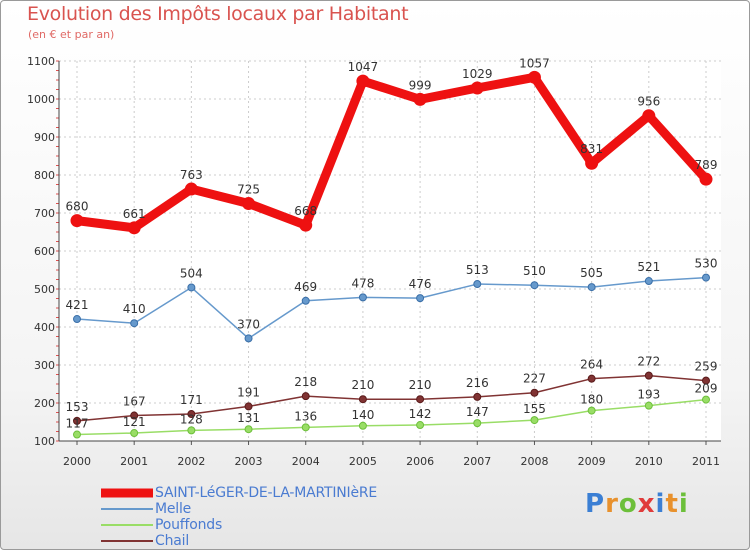 The height and width of the screenshot is (550, 750). What do you see at coordinates (534, 271) in the screenshot?
I see `data-label: 510` at bounding box center [534, 271].